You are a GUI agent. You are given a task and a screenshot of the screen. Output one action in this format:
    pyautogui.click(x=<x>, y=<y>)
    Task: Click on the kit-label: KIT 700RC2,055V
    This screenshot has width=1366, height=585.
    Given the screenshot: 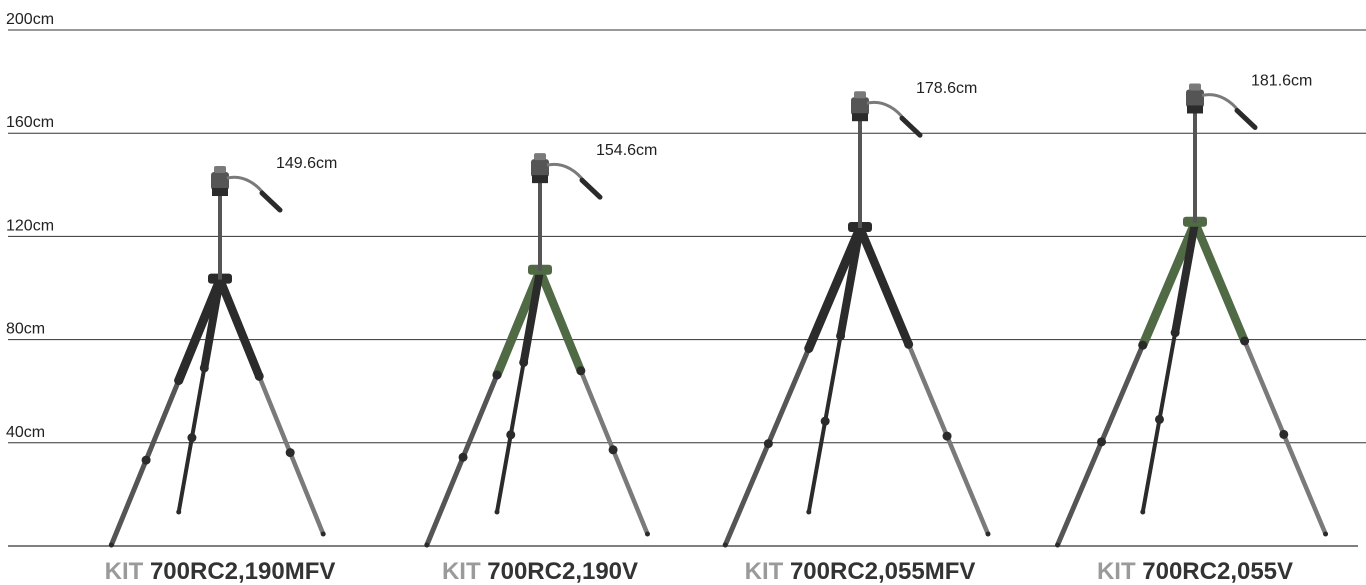 What is the action you would take?
    pyautogui.click(x=1195, y=571)
    